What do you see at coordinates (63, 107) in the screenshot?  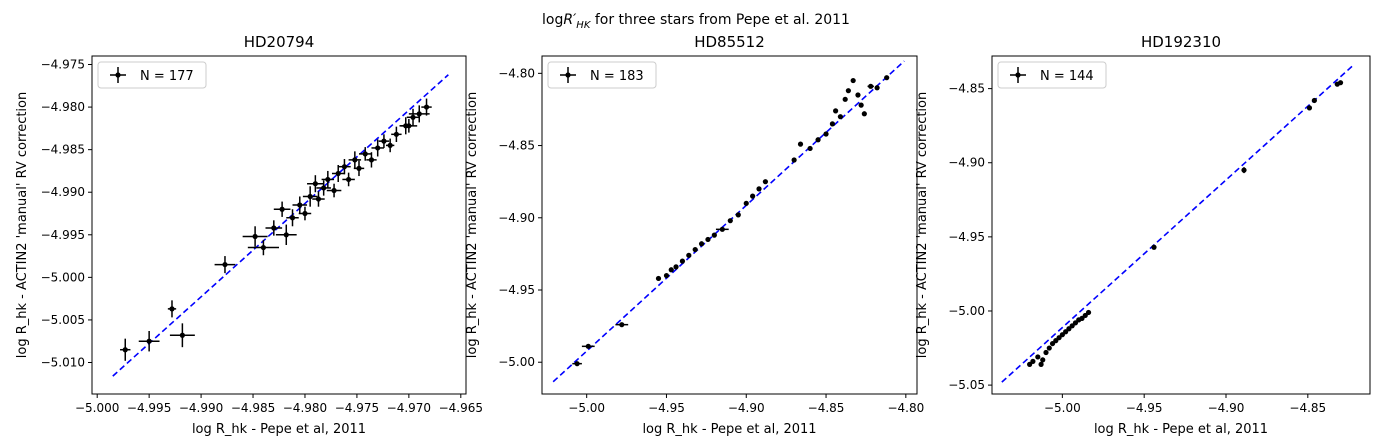 I see `y-tick-label: −4.980` at bounding box center [63, 107].